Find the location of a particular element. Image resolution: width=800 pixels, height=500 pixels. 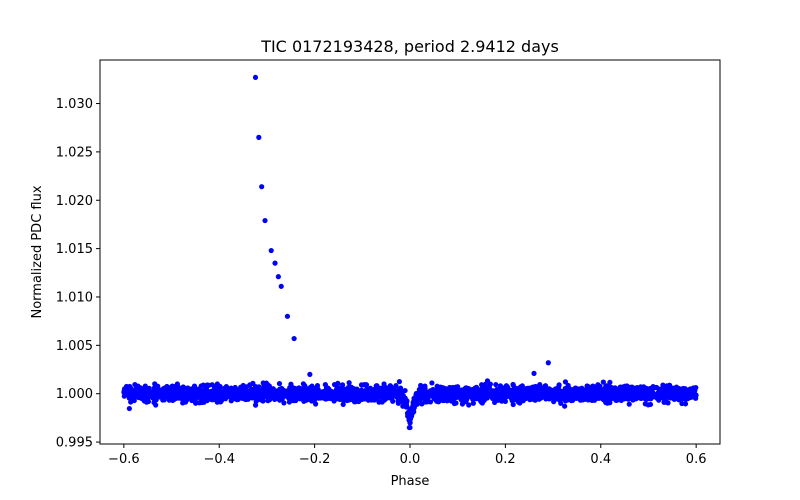

x-tick-label: 0.2 is located at coordinates (505, 459).